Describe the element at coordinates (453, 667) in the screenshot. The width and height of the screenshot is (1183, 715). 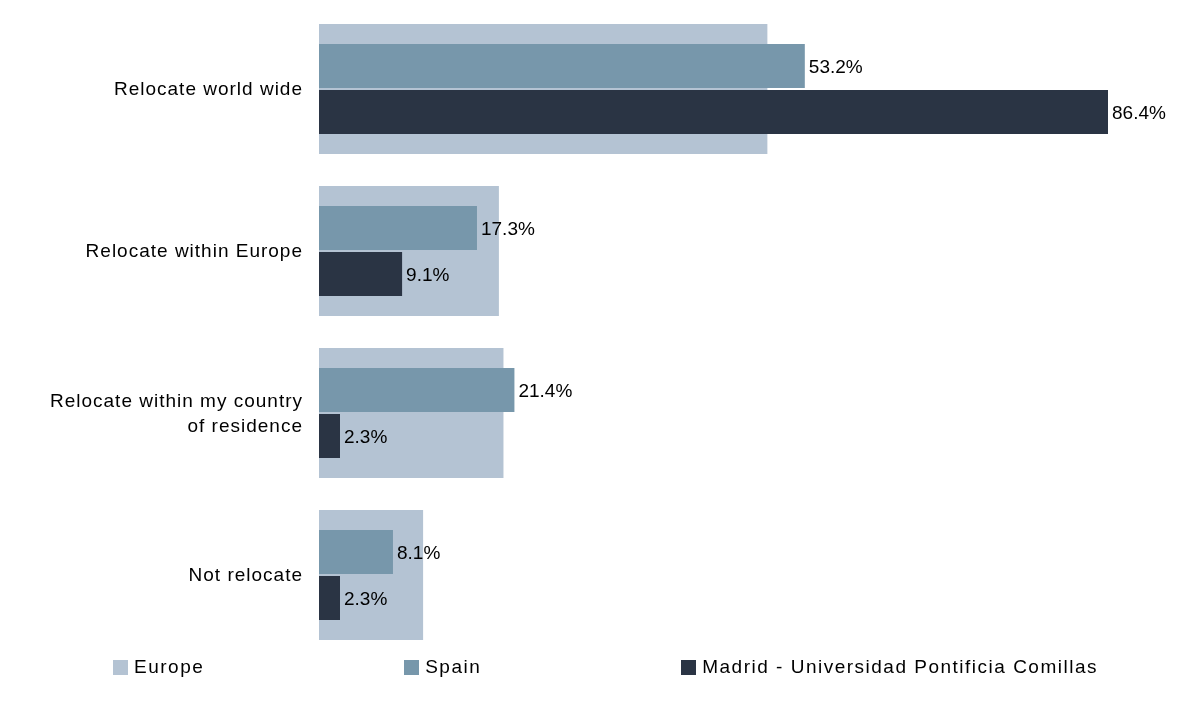
I see `legend-label: Spain` at that location.